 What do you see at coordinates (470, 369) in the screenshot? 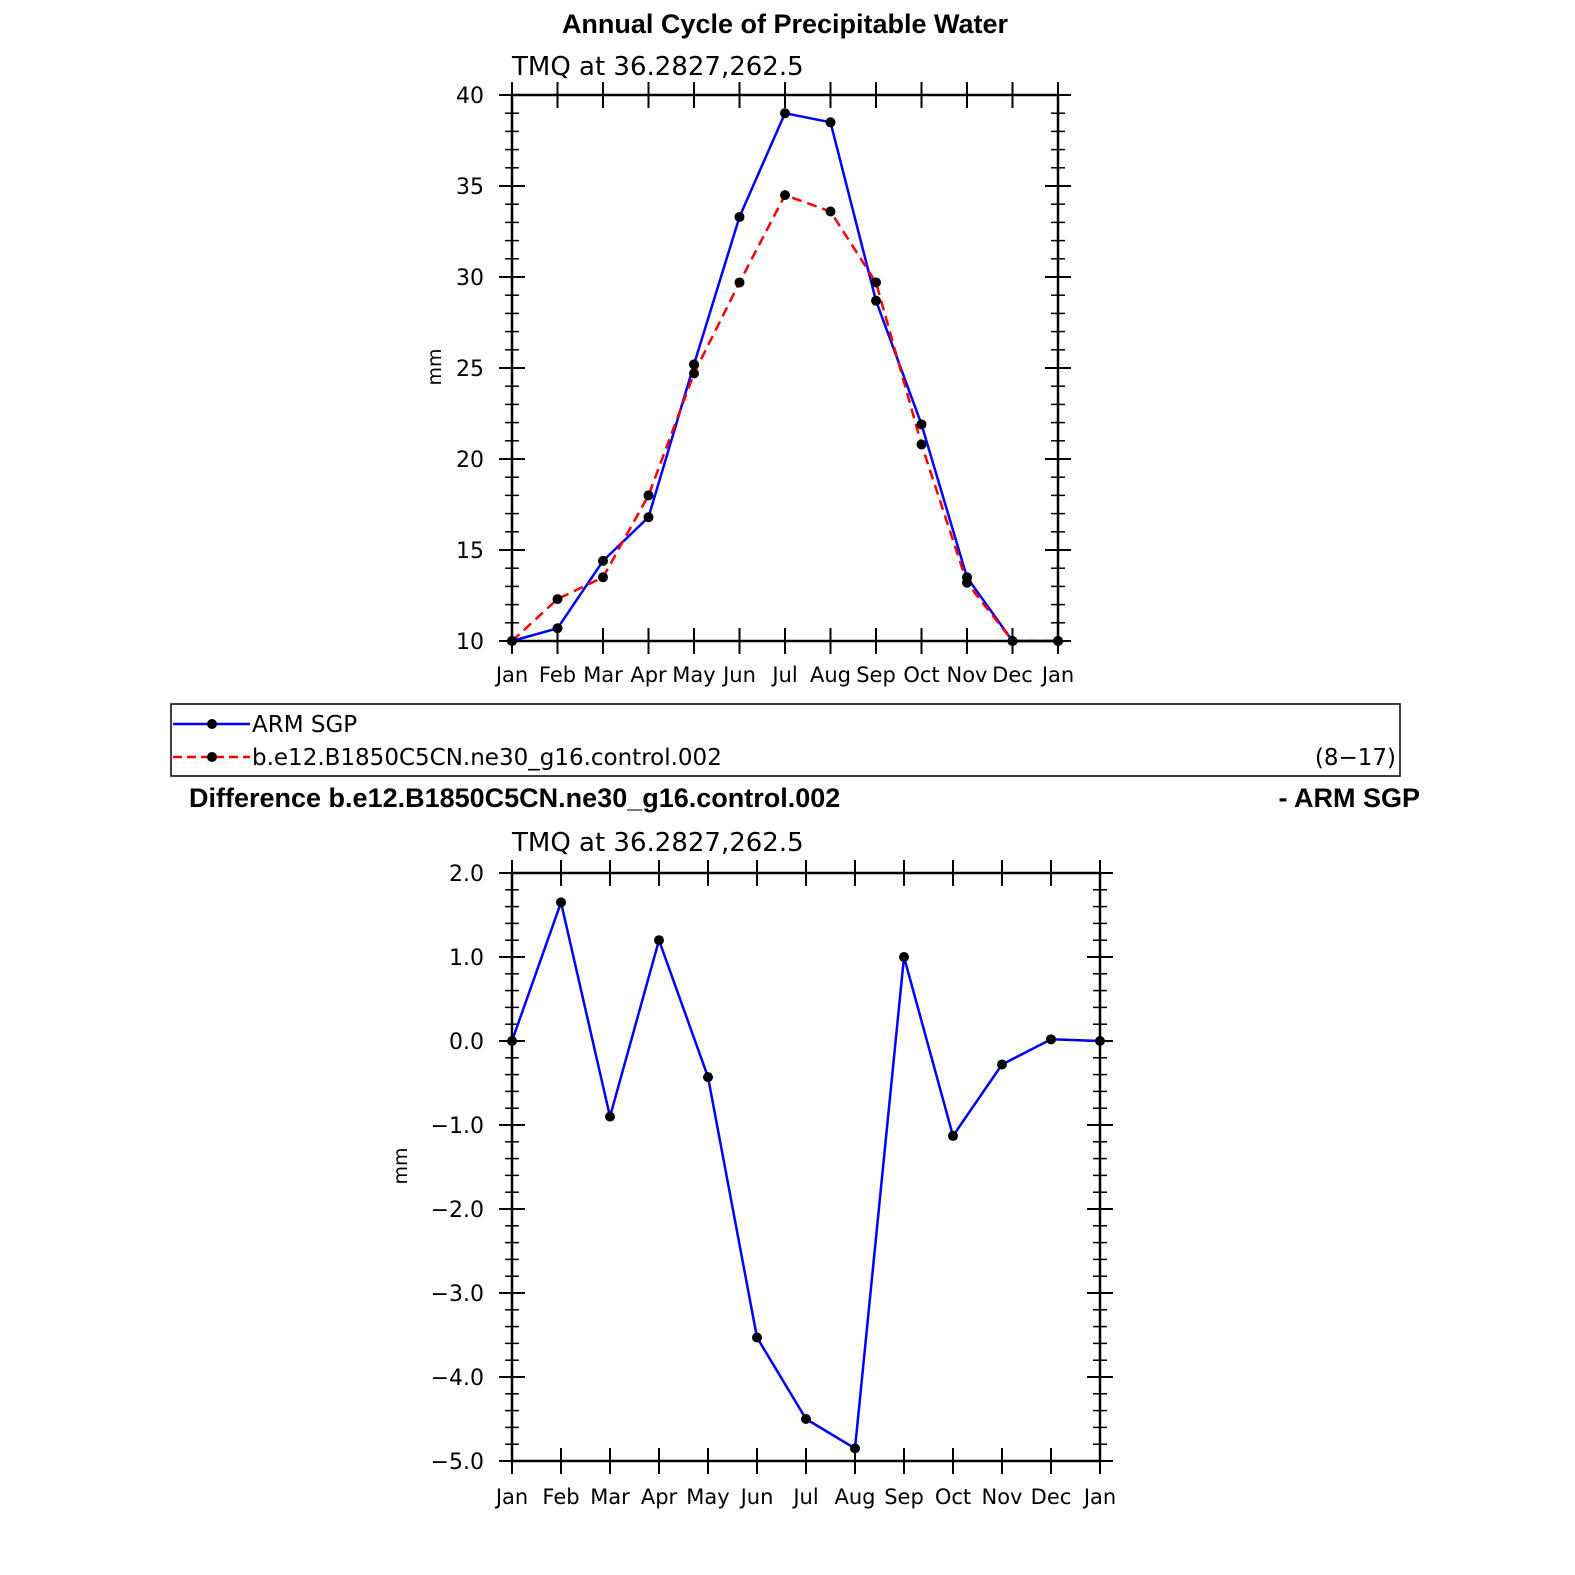
I see `y-tick-label: 25` at bounding box center [470, 369].